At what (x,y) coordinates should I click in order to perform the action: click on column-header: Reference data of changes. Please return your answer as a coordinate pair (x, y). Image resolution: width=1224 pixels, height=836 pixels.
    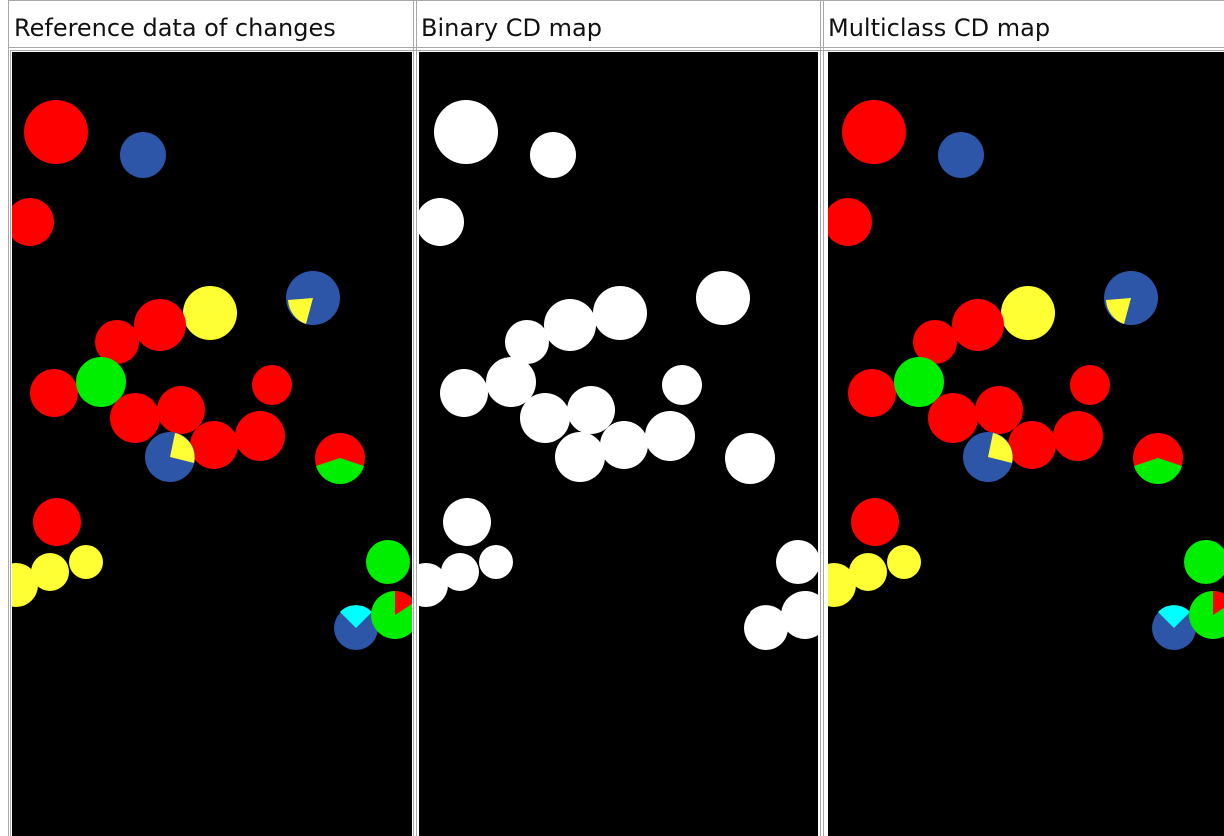
    Looking at the image, I should click on (175, 28).